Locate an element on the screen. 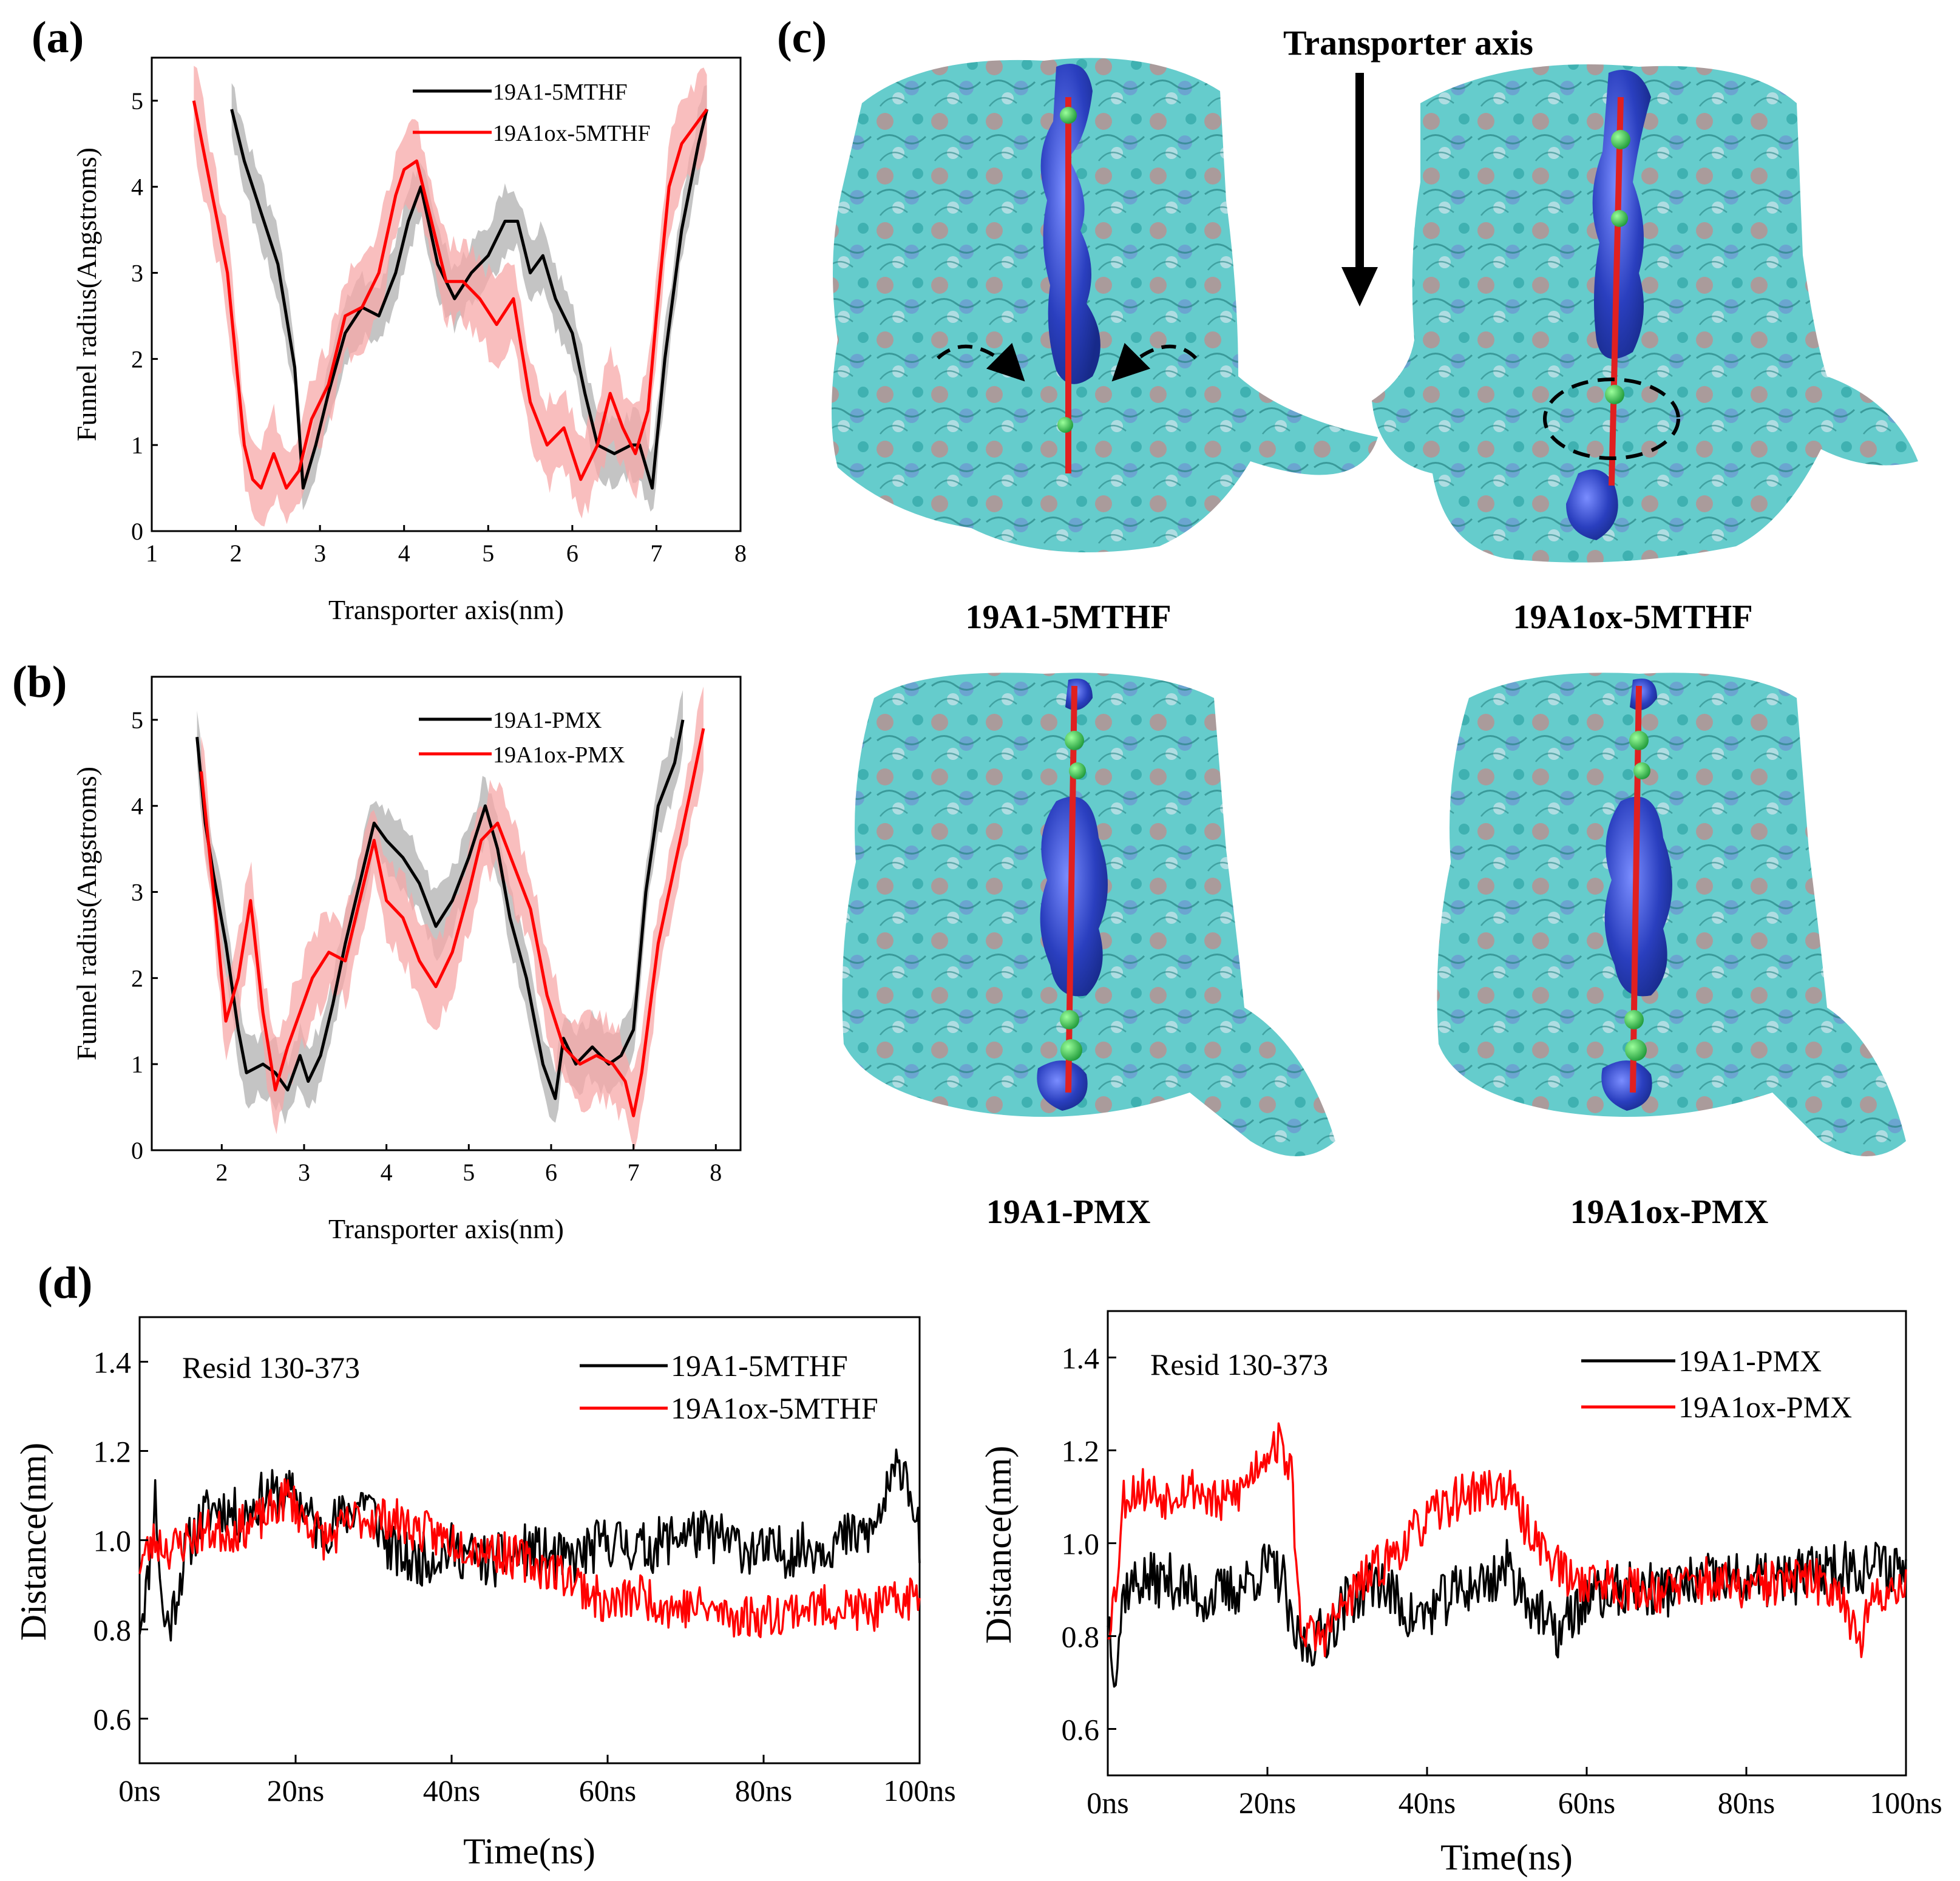 Image resolution: width=1960 pixels, height=1881 pixels. legend-label-19A1ox-5MTHF: 19A1ox-5MTHF is located at coordinates (774, 1408).